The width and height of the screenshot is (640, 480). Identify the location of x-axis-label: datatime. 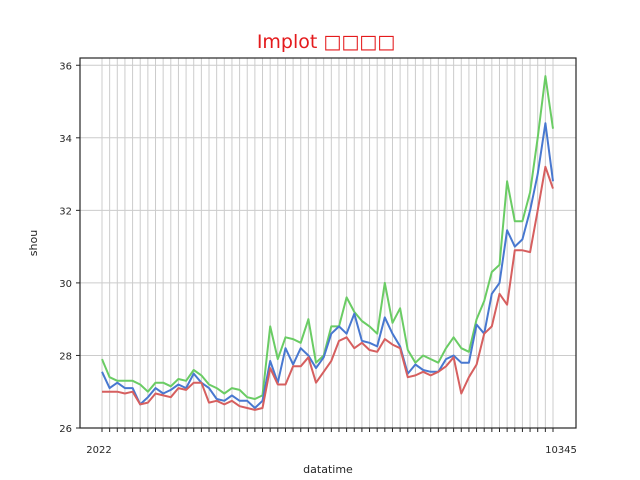
(328, 469).